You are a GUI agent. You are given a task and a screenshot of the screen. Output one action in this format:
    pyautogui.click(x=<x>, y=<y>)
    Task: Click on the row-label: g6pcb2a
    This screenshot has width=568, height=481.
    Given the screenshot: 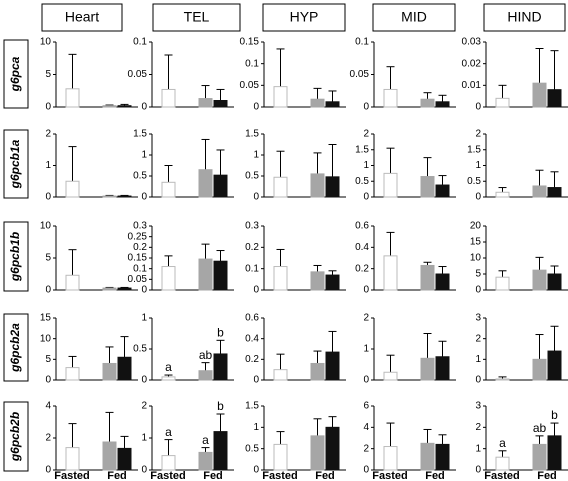 What is the action you would take?
    pyautogui.click(x=15, y=348)
    